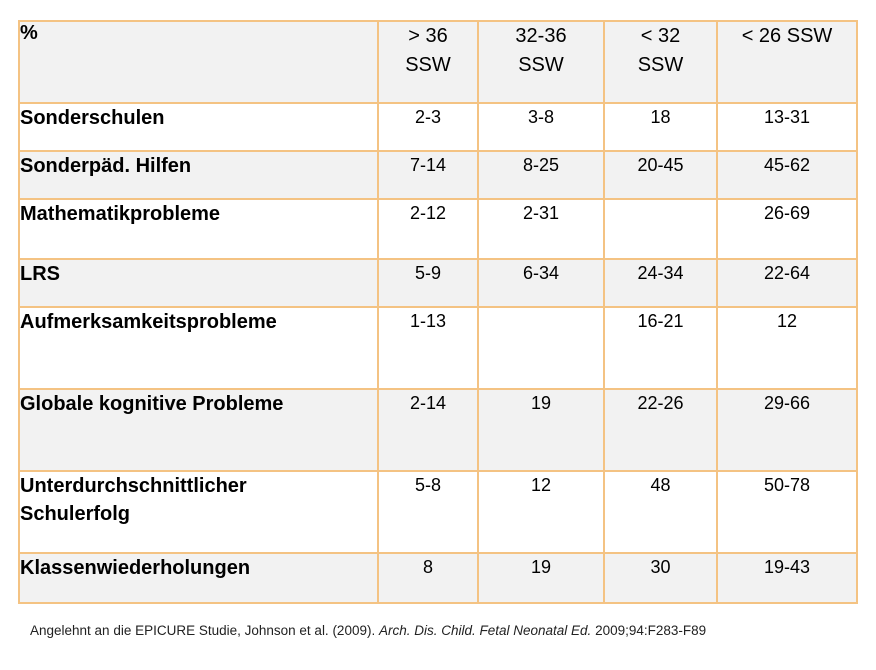  What do you see at coordinates (541, 175) in the screenshot?
I see `table-cell: 8-25` at bounding box center [541, 175].